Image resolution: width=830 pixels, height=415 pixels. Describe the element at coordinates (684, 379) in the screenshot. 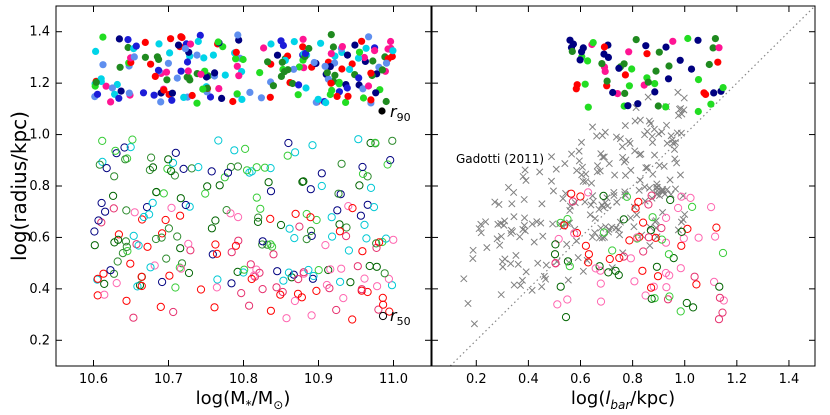

I see `x-tick-label: 1.0` at that location.